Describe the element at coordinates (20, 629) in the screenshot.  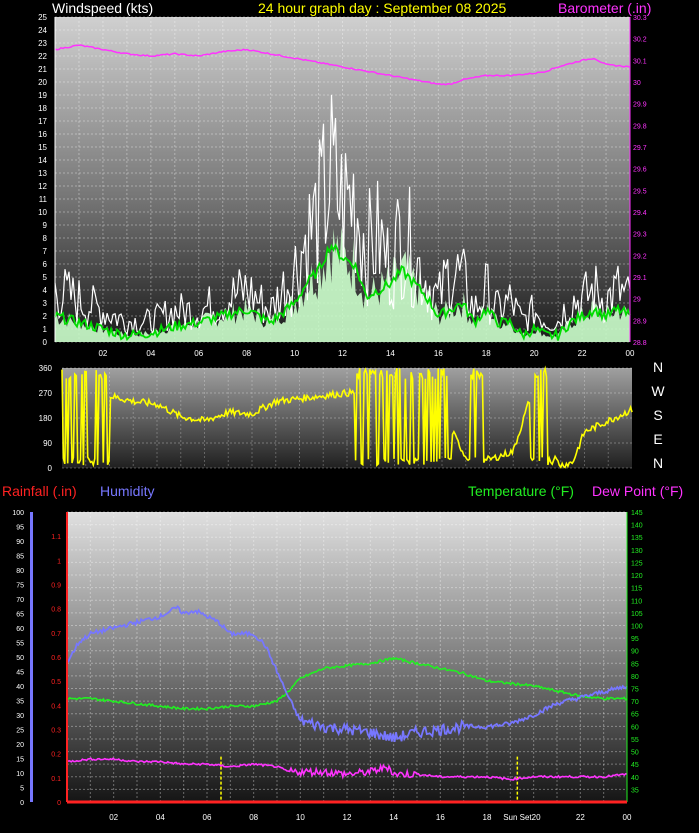
I see `humidity-tick-label: 60` at that location.